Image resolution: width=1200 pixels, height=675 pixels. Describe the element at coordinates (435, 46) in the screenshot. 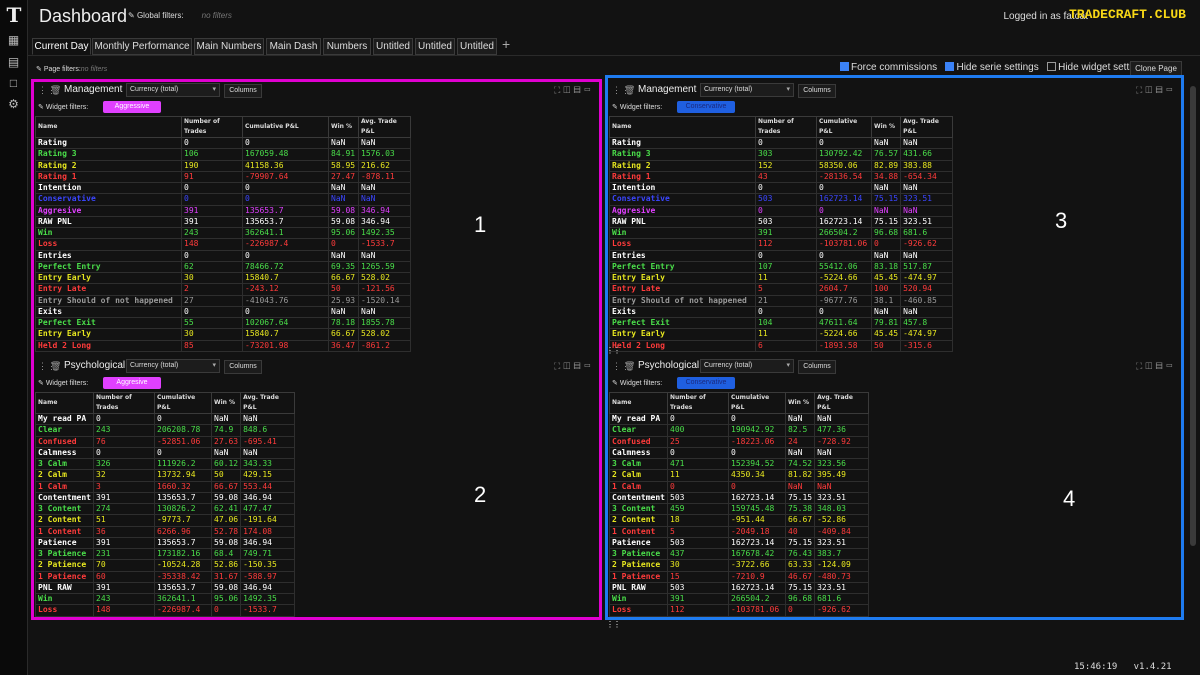

I see `tab-untitled-2: Untitled` at that location.